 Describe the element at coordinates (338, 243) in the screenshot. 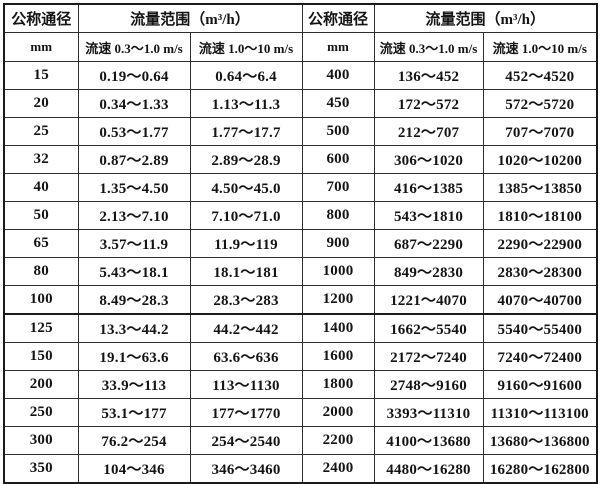

I see `diameter-cell: 900` at that location.